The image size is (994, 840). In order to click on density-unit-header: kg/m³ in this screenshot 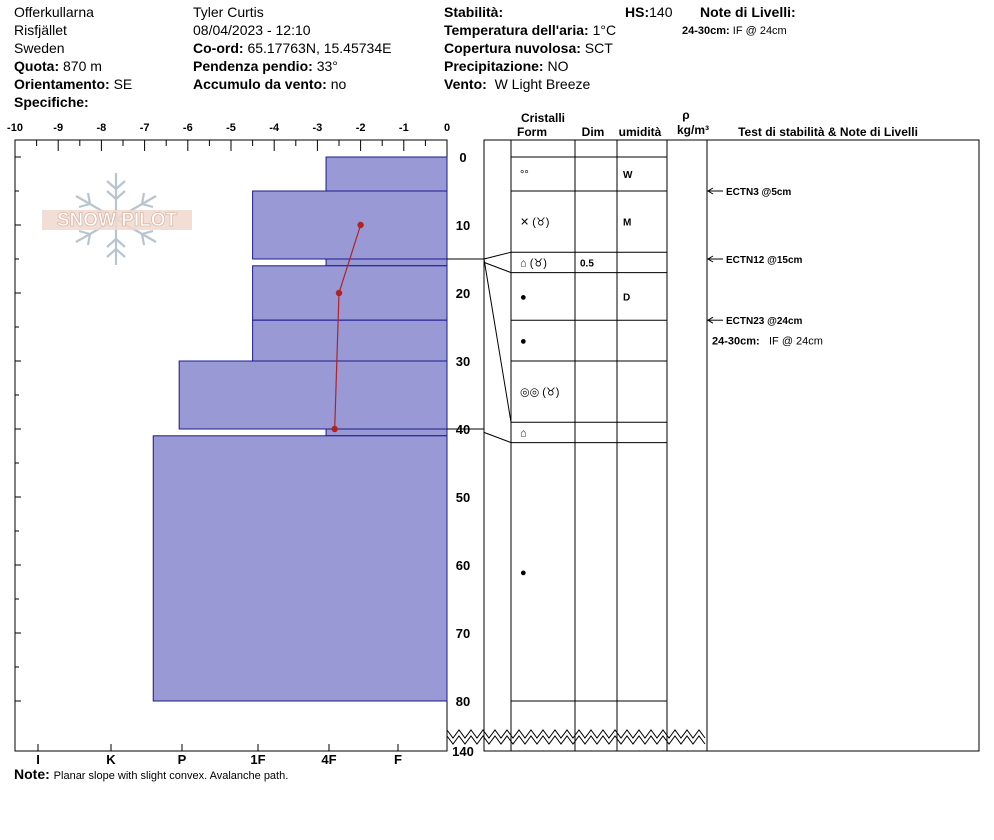, I will do `click(693, 130)`.